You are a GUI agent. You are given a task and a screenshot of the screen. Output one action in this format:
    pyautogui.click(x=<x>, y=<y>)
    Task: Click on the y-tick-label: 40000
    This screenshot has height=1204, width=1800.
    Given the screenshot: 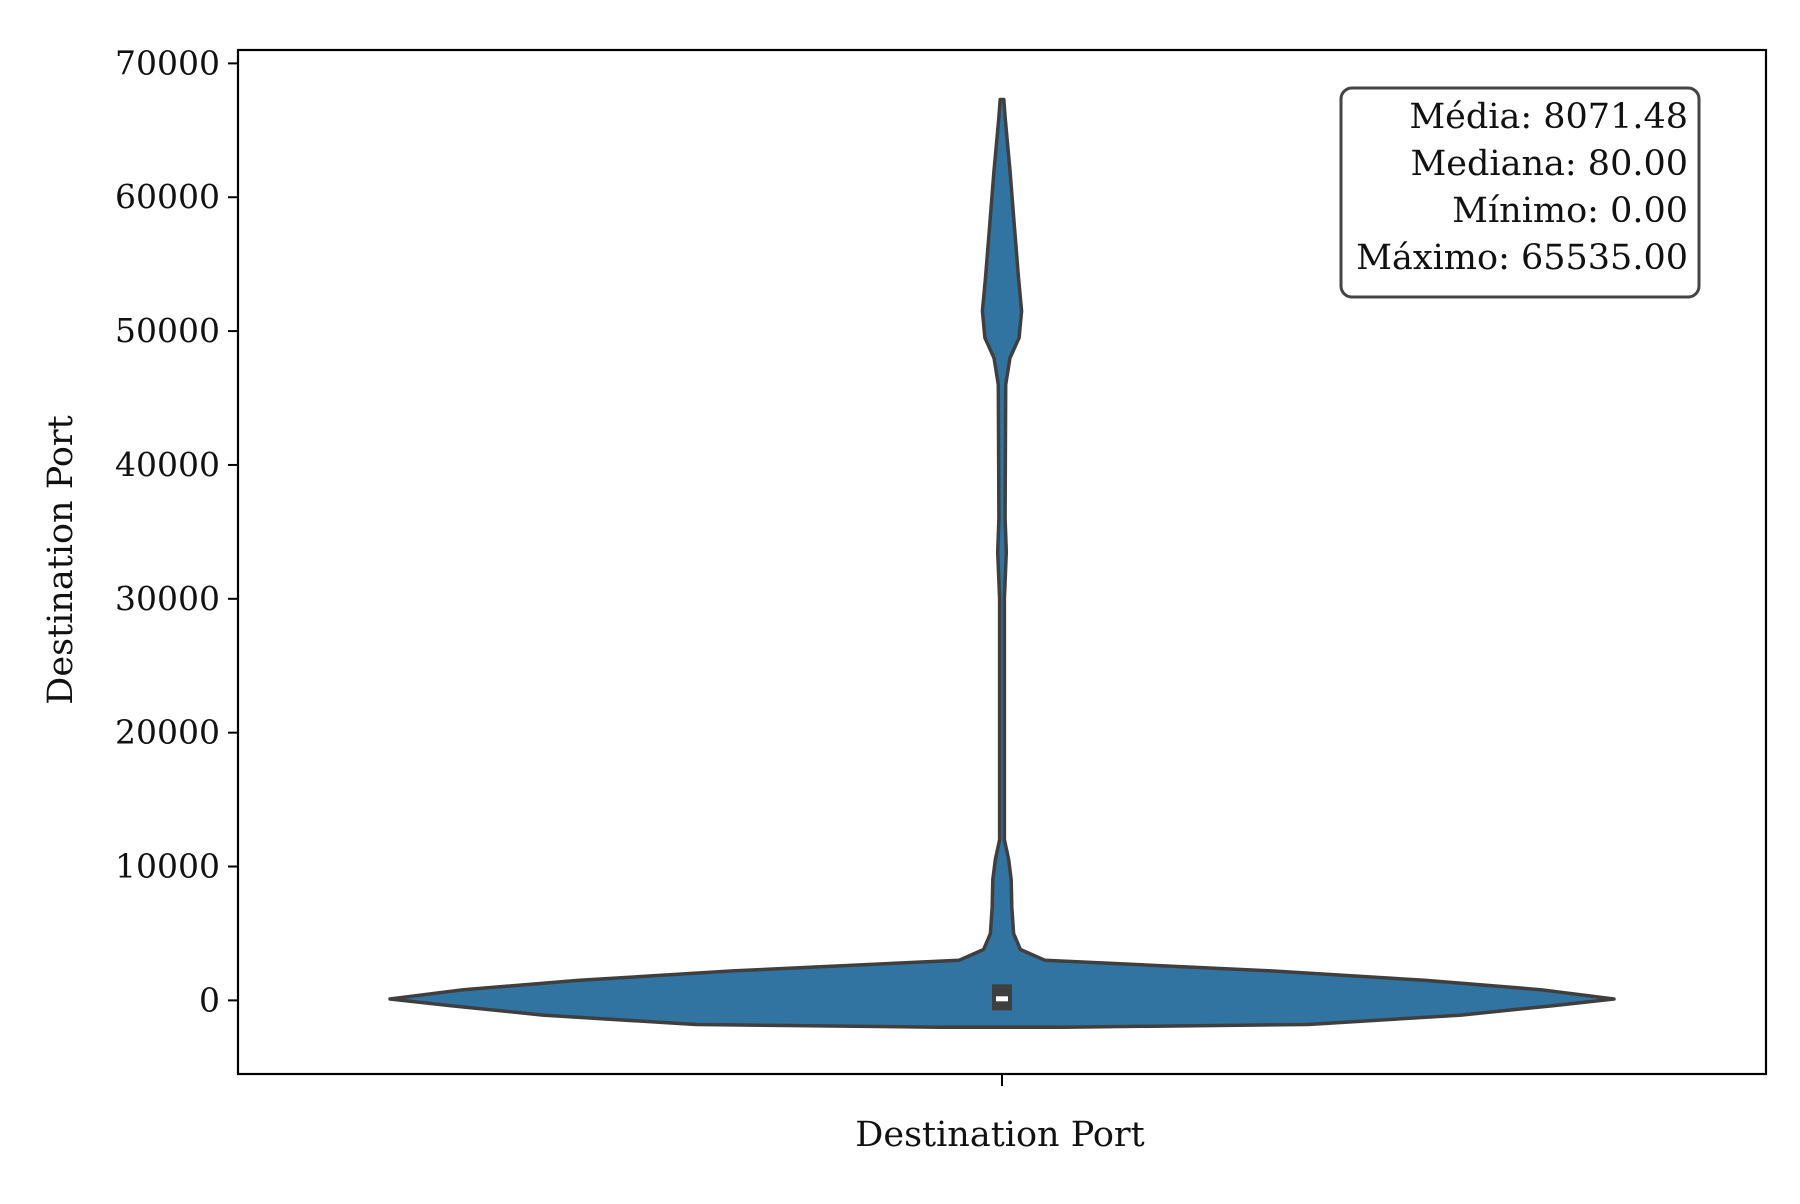 What is the action you would take?
    pyautogui.click(x=167, y=464)
    